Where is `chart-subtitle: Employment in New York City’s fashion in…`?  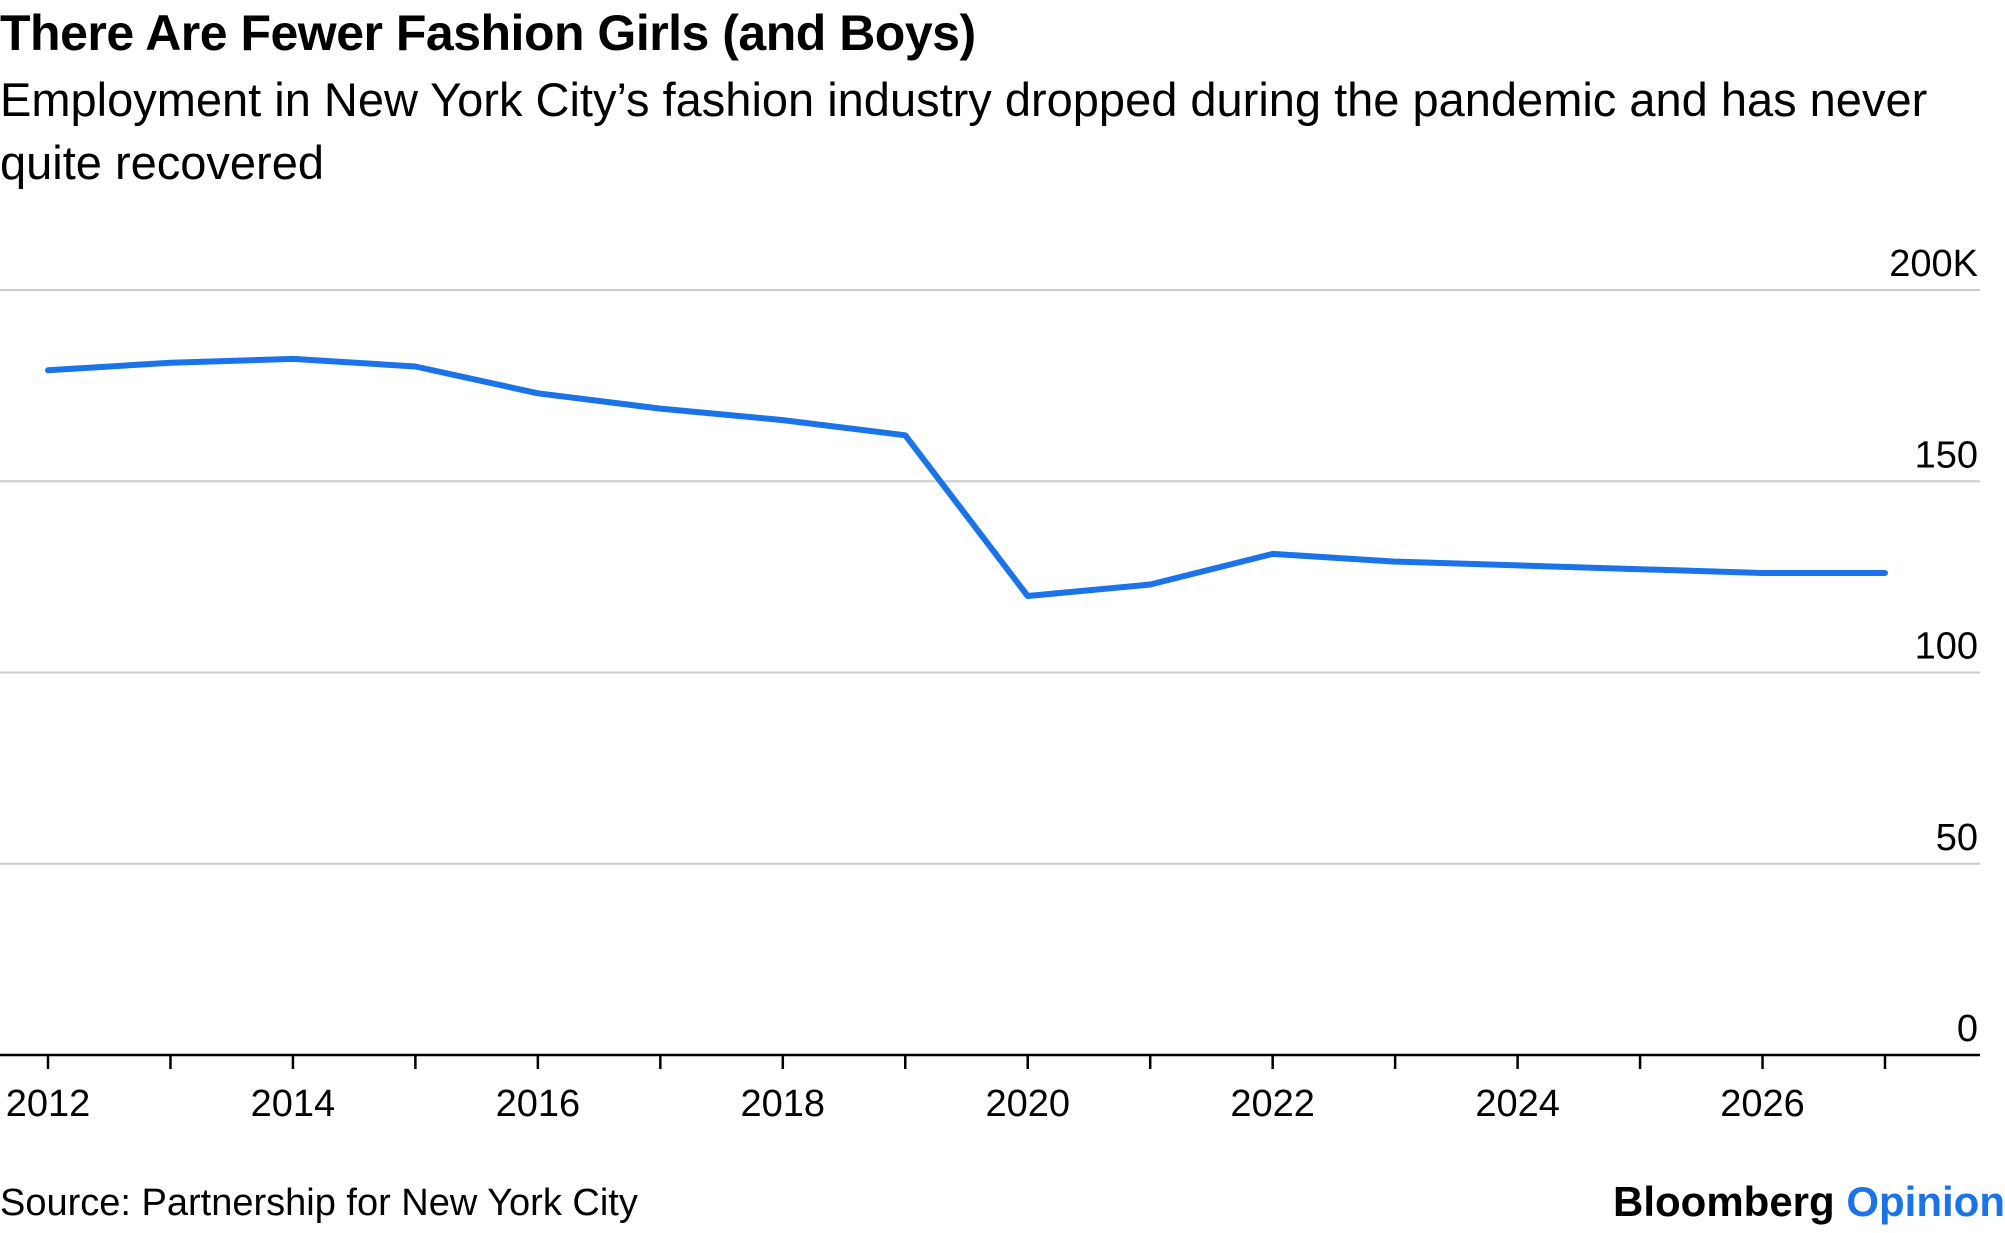
chart-subtitle: Employment in New York City’s fashion in… is located at coordinates (964, 131).